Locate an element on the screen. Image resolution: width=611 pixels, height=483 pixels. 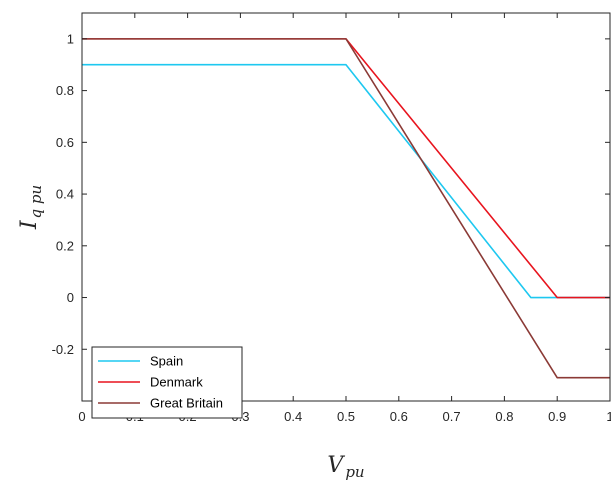
legend-label-0: Spain is located at coordinates (166, 361).